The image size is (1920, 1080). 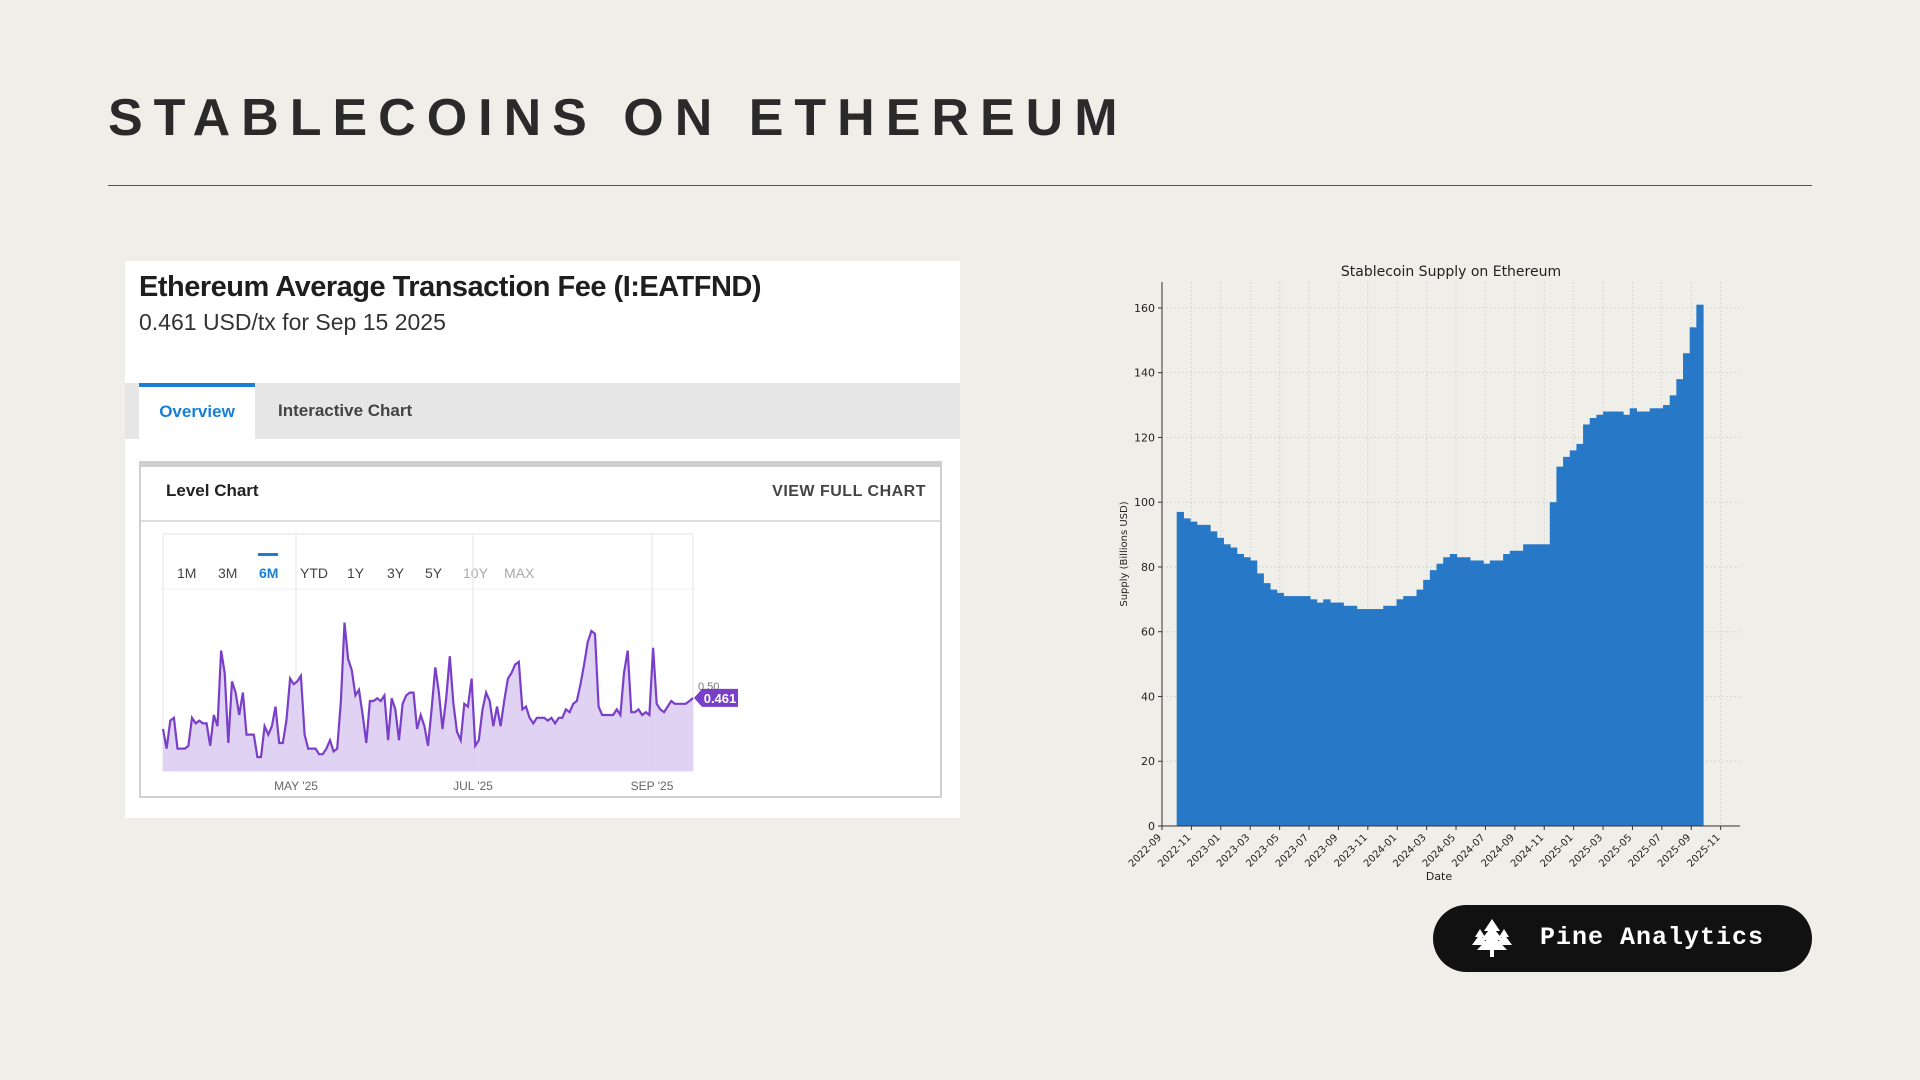 What do you see at coordinates (269, 573) in the screenshot?
I see `range-button-6m: 6M` at bounding box center [269, 573].